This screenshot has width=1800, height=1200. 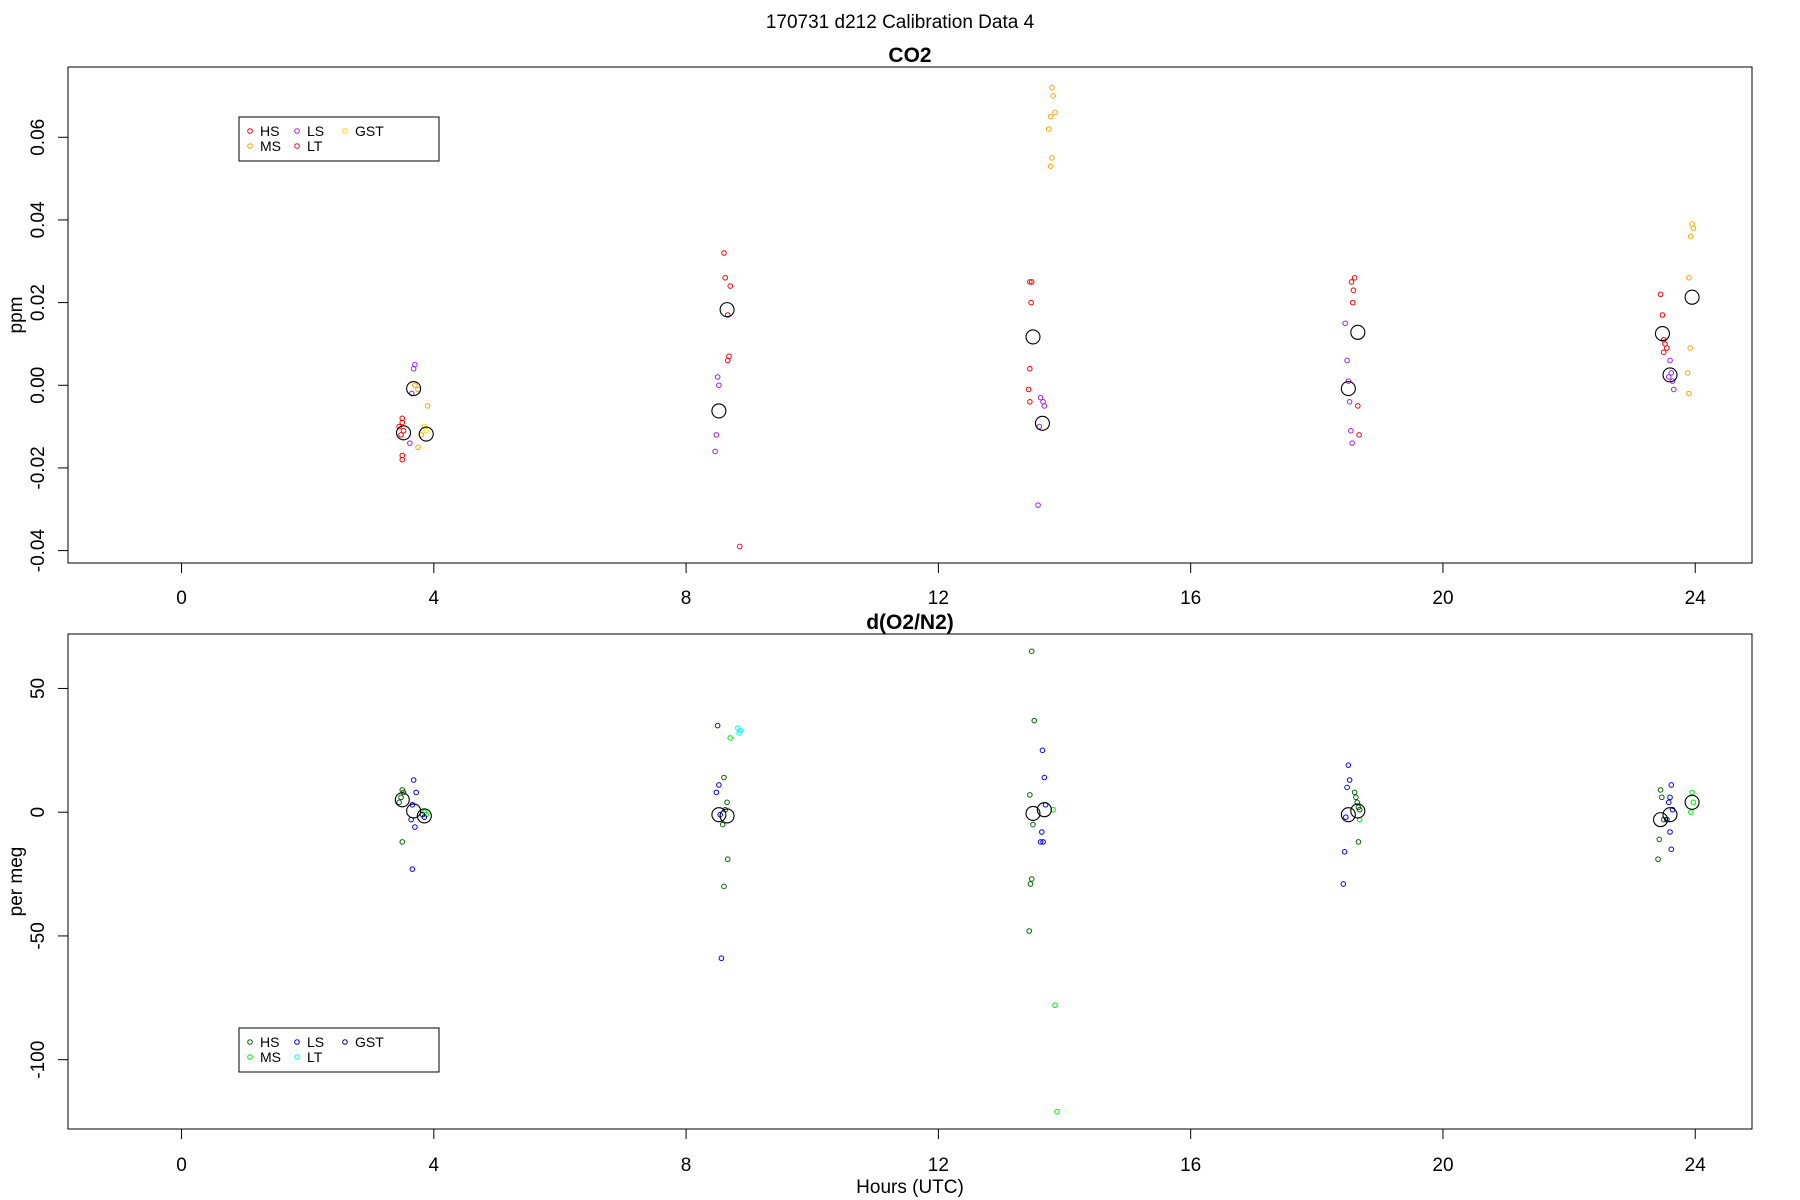 What do you see at coordinates (250, 1057) in the screenshot?
I see `o2n2-legend-marker-ms` at bounding box center [250, 1057].